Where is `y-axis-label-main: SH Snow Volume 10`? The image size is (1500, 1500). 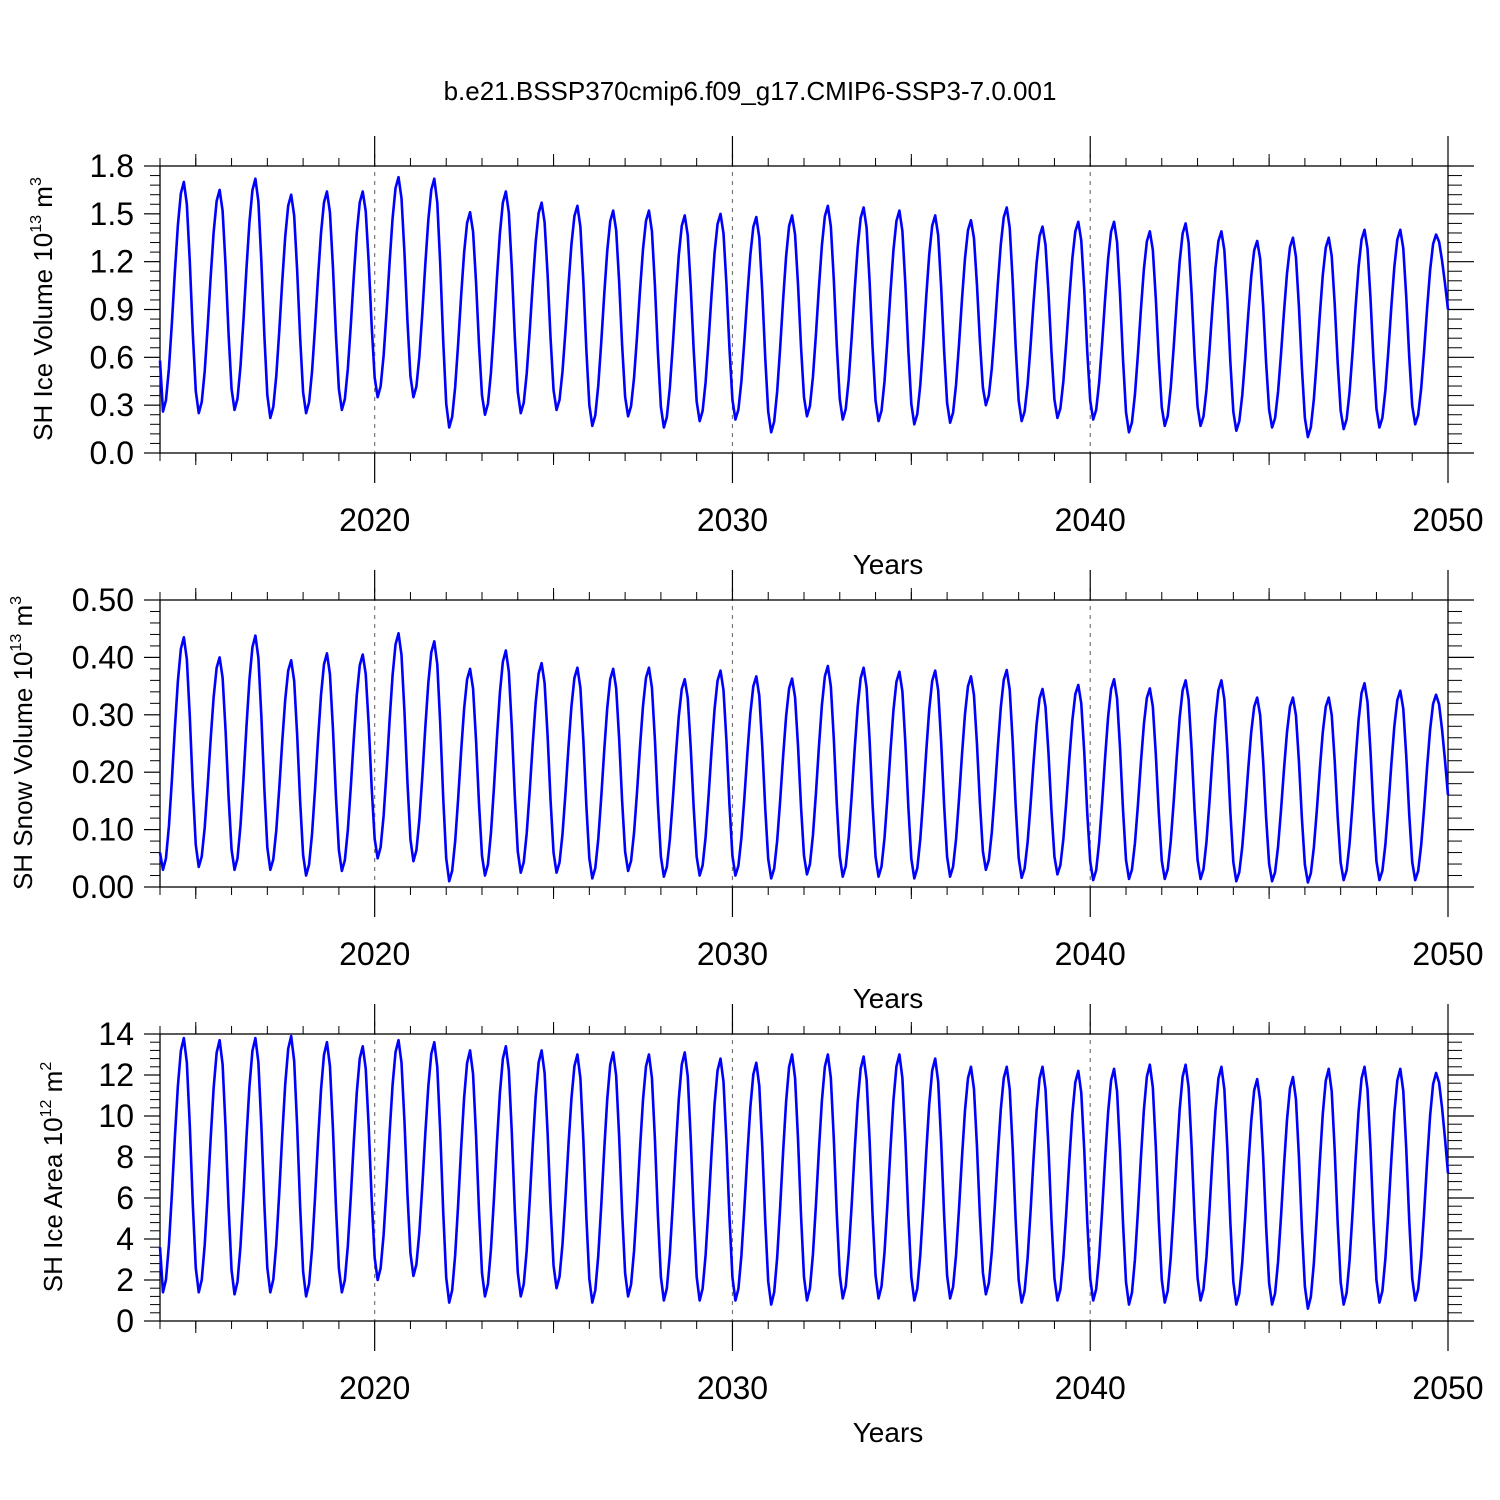 y-axis-label-main: SH Snow Volume 10 is located at coordinates (23, 771).